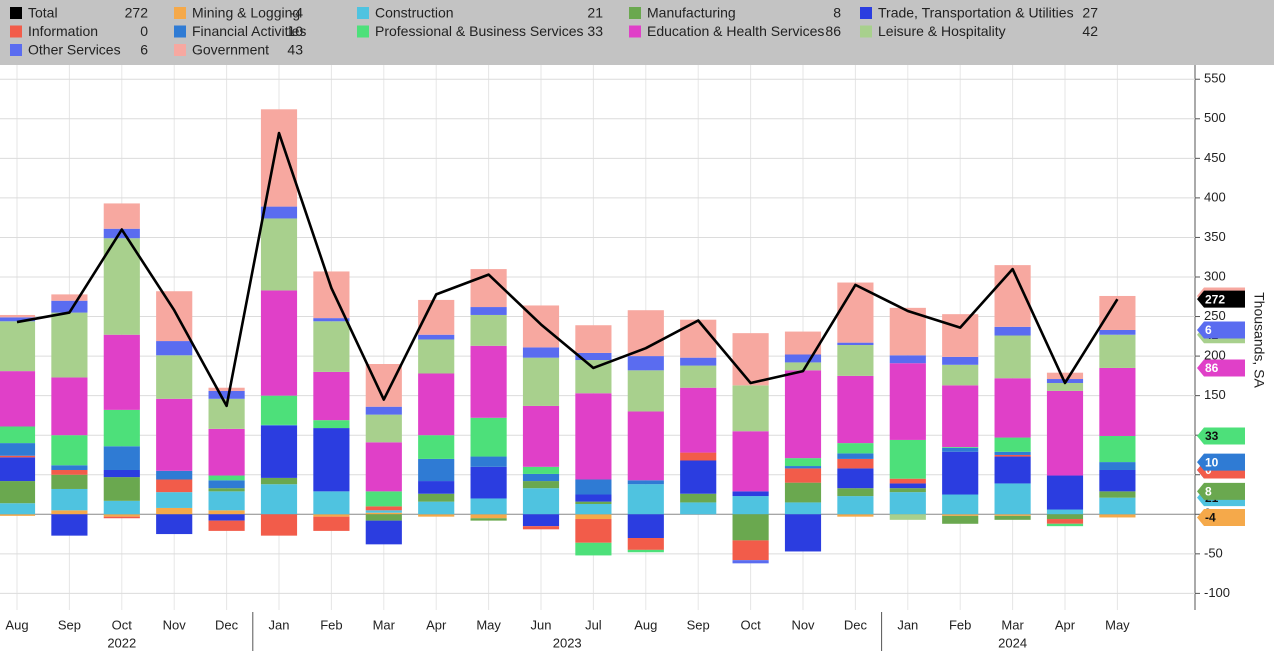 The height and width of the screenshot is (656, 1274). I want to click on legend-value: 43, so click(295, 50).